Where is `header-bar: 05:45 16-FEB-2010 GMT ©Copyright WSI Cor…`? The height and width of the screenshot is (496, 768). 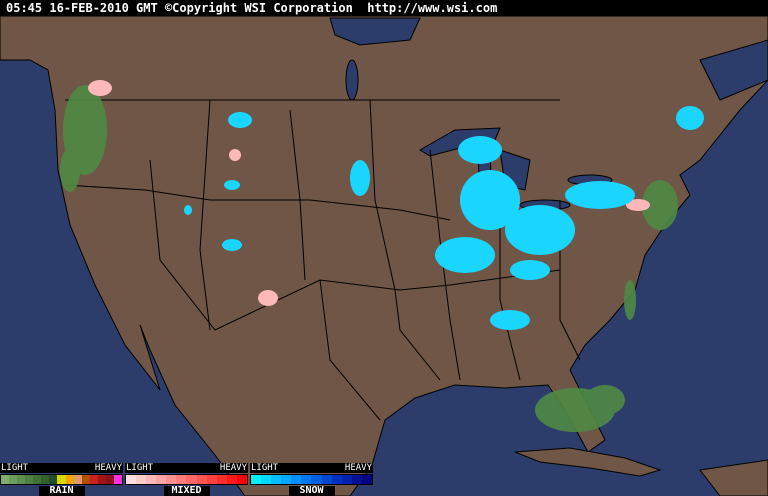 header-bar: 05:45 16-FEB-2010 GMT ©Copyright WSI Cor… is located at coordinates (384, 8).